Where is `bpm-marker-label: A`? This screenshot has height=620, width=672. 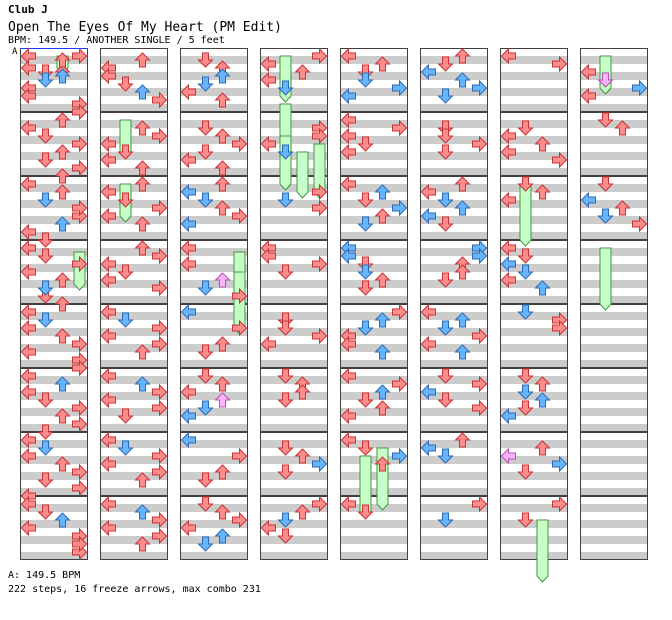 bpm-marker-label: A is located at coordinates (15, 52).